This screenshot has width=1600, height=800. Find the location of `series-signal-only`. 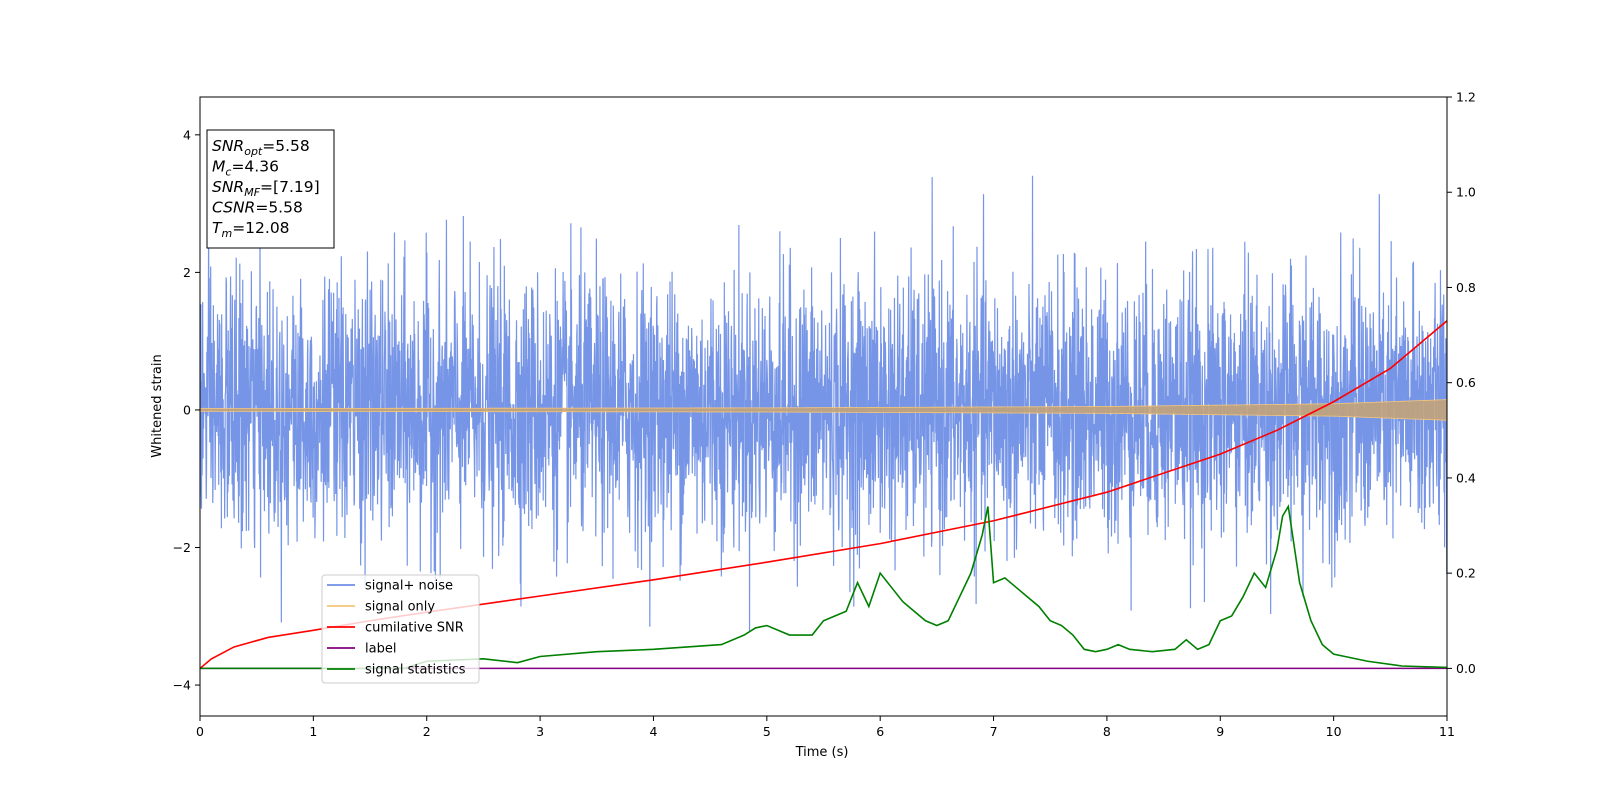

series-signal-only is located at coordinates (823, 410).